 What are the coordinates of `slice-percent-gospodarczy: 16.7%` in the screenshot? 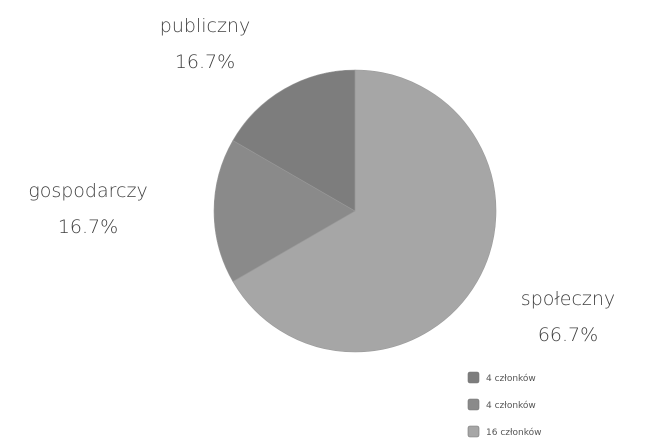 It's located at (88, 227).